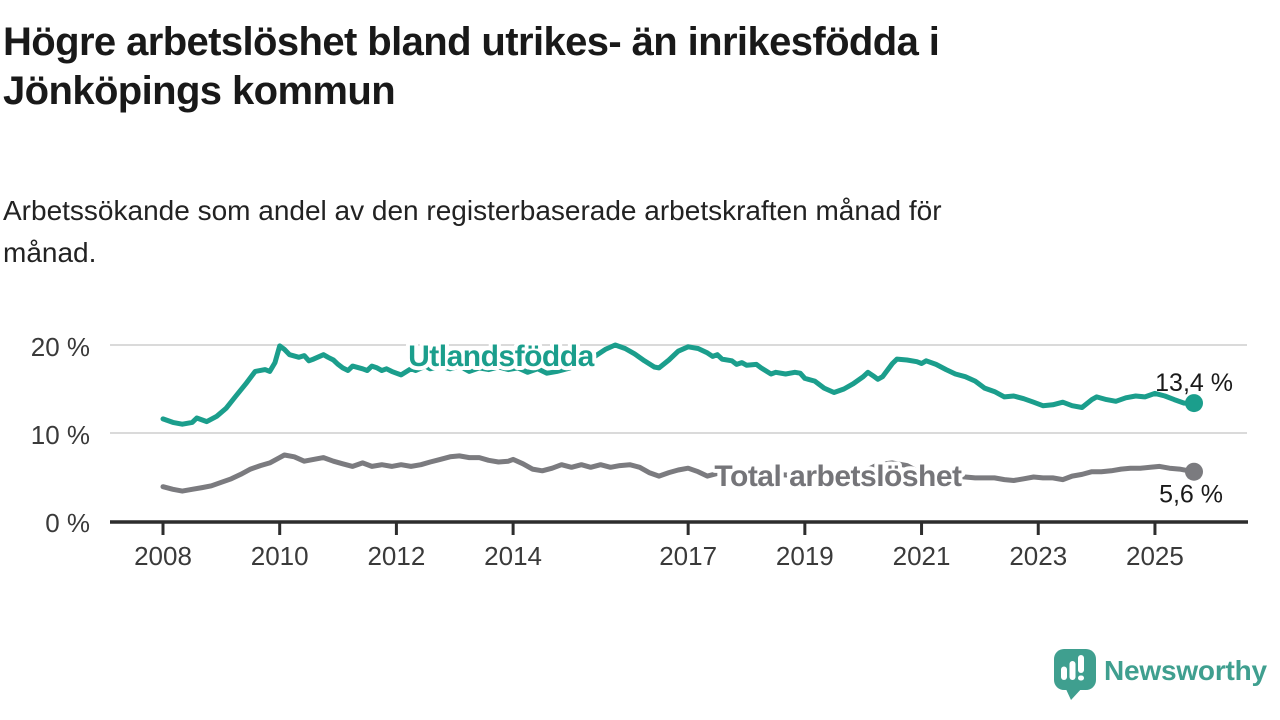 The width and height of the screenshot is (1280, 720). What do you see at coordinates (678, 384) in the screenshot?
I see `series-line-utlandsf-dda` at bounding box center [678, 384].